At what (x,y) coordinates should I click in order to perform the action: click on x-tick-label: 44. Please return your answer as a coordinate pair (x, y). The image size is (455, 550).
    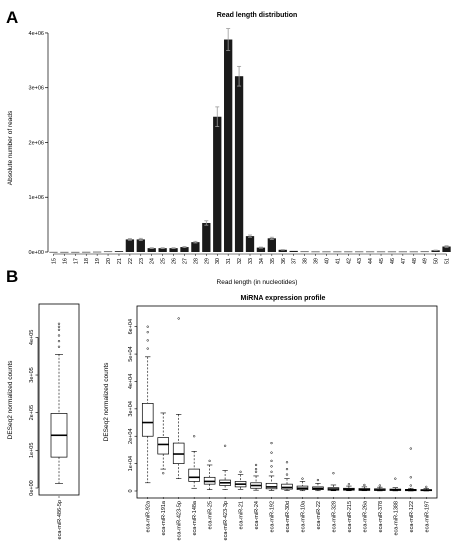
    Looking at the image, I should click on (371, 261).